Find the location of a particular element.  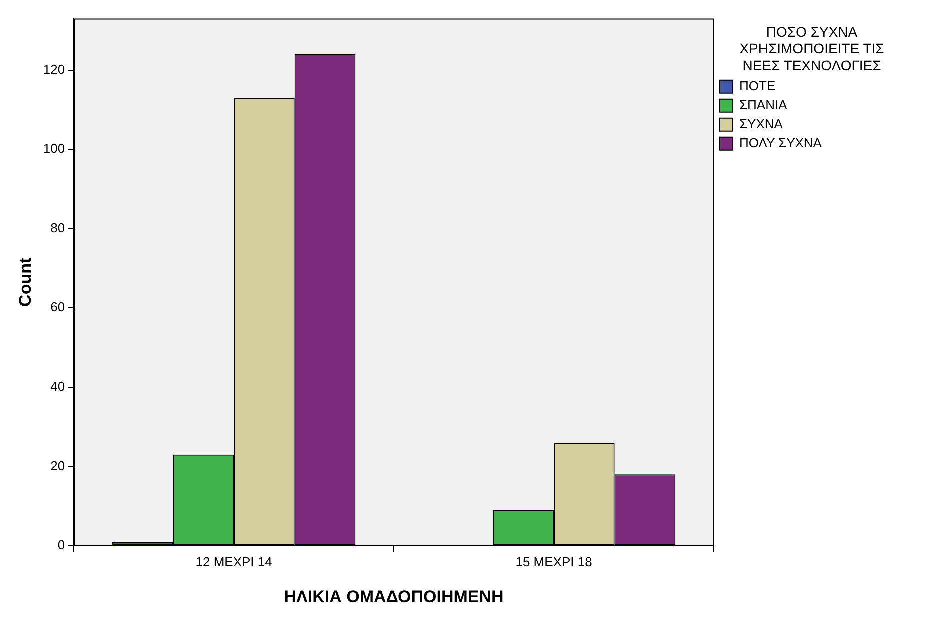

legend-label: ΠΟΛΥ ΣΥΧΝΑ is located at coordinates (781, 142).